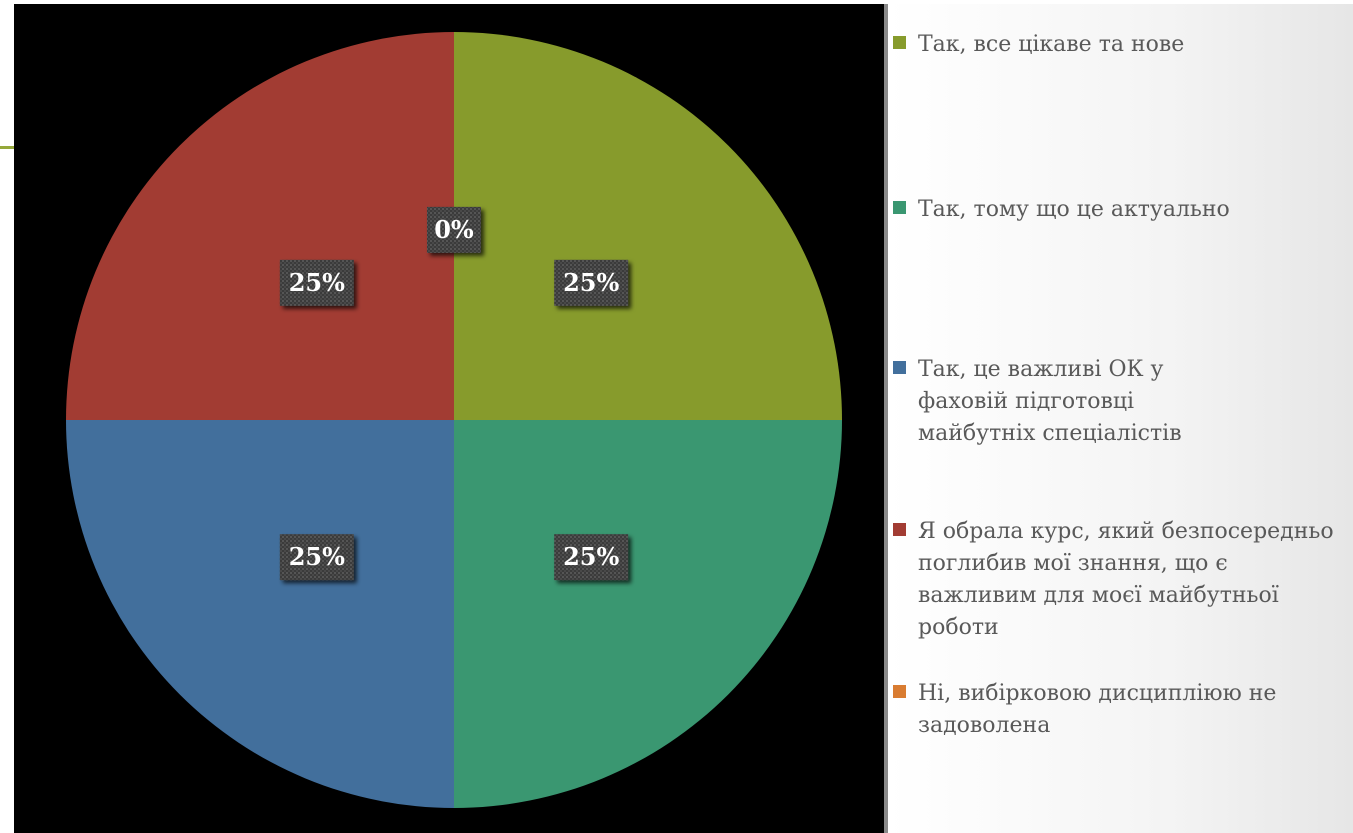  I want to click on legend-item: Так, тому що це актуально, so click(1120, 210).